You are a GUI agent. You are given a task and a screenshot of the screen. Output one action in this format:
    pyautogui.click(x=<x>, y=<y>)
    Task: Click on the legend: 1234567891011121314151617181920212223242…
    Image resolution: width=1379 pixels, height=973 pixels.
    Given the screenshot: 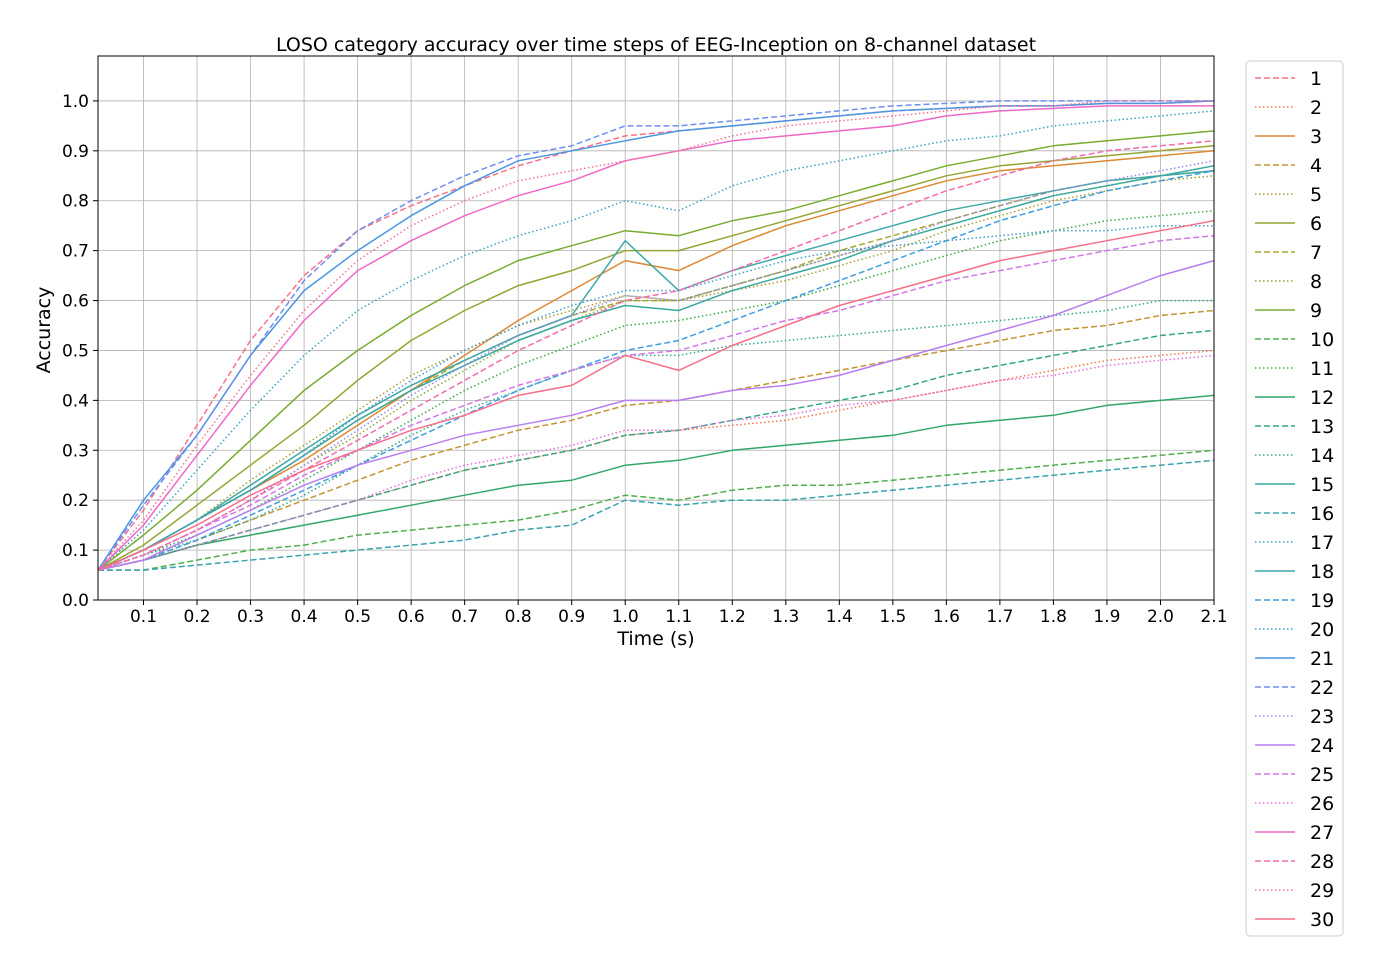 What is the action you would take?
    pyautogui.click(x=1294, y=498)
    